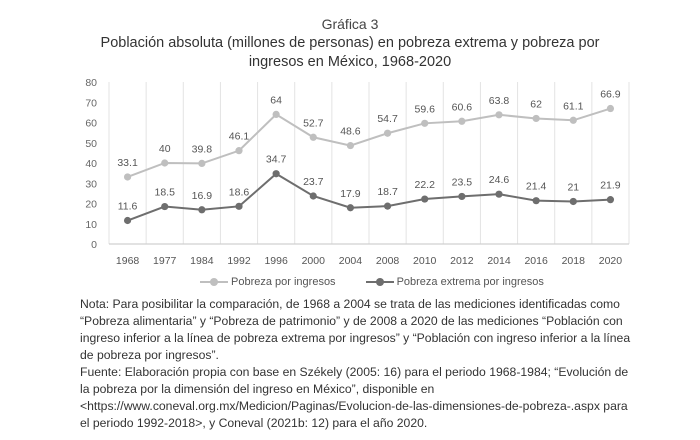 The height and width of the screenshot is (440, 700). Describe the element at coordinates (536, 104) in the screenshot. I see `data-label: 62` at that location.